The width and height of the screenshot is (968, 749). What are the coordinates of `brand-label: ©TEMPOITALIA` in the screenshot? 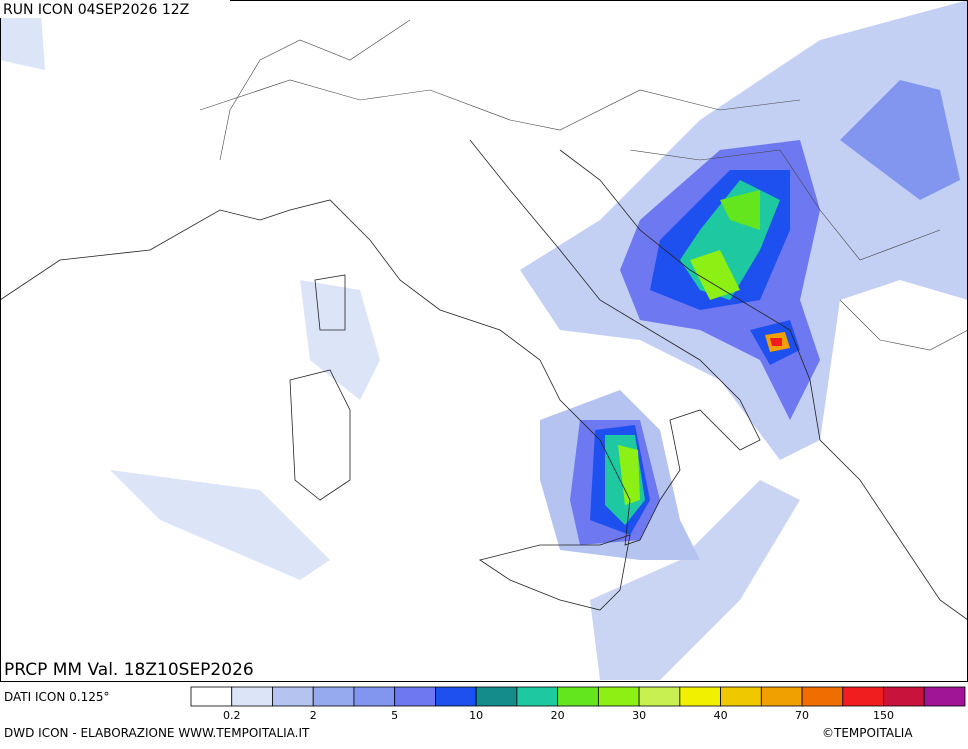 It's located at (867, 733).